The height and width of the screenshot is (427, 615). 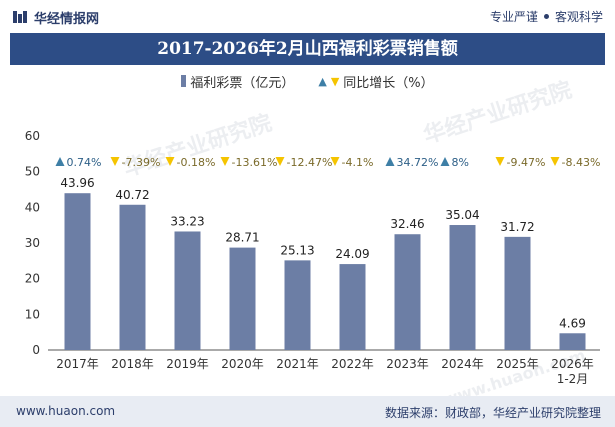 What do you see at coordinates (517, 227) in the screenshot?
I see `bar-value-label: 31.72` at bounding box center [517, 227].